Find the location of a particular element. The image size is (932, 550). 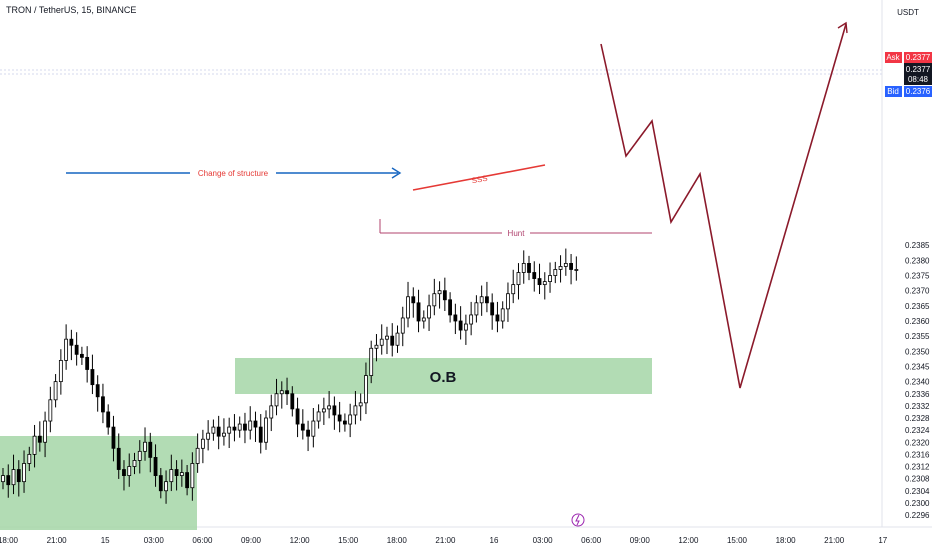

hunt-label: Hunt is located at coordinates (517, 233).